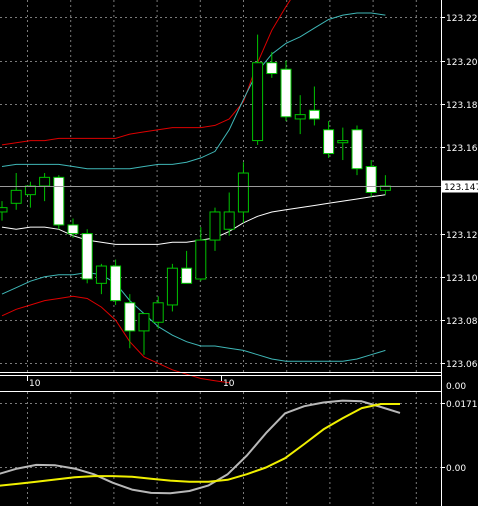  Describe the element at coordinates (462, 236) in the screenshot. I see `price-tick-label: 123.125` at that location.